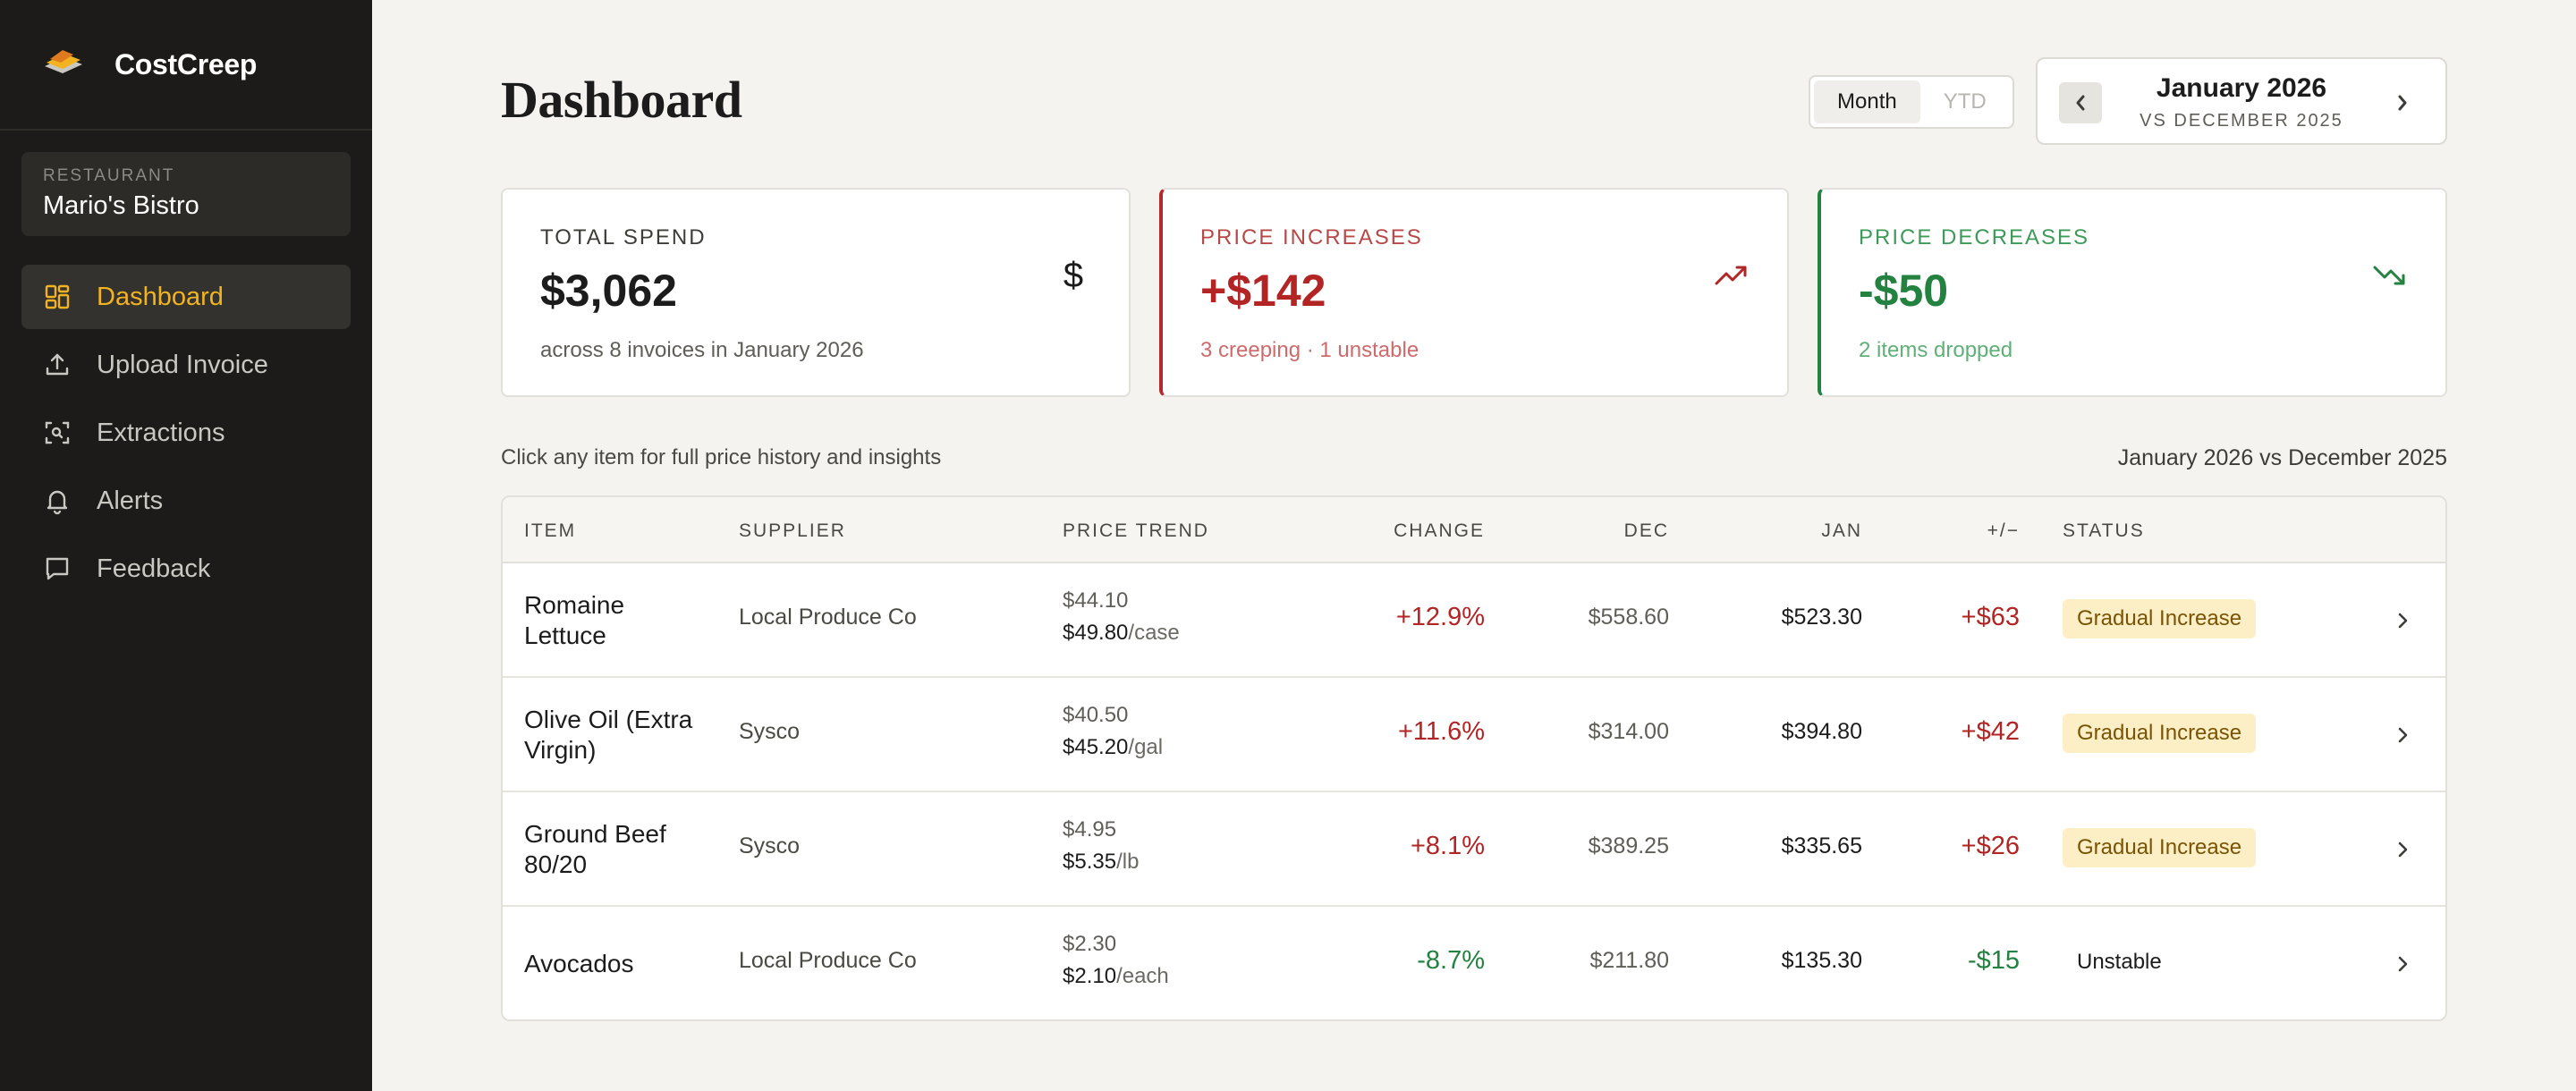  Describe the element at coordinates (1440, 617) in the screenshot. I see `change-percent: +12.9%` at that location.